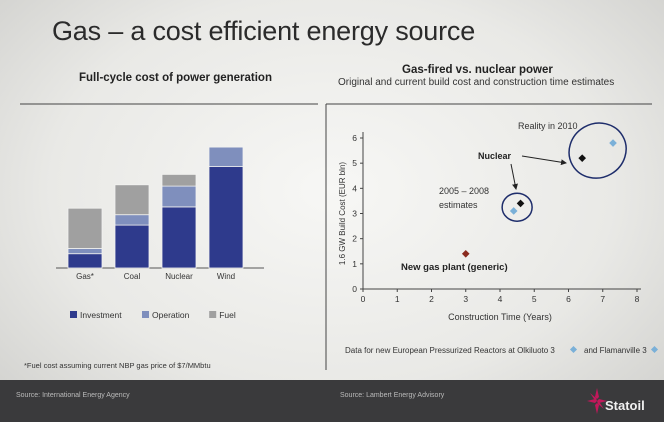  Describe the element at coordinates (602, 299) in the screenshot. I see `x-tick-label: 7` at that location.